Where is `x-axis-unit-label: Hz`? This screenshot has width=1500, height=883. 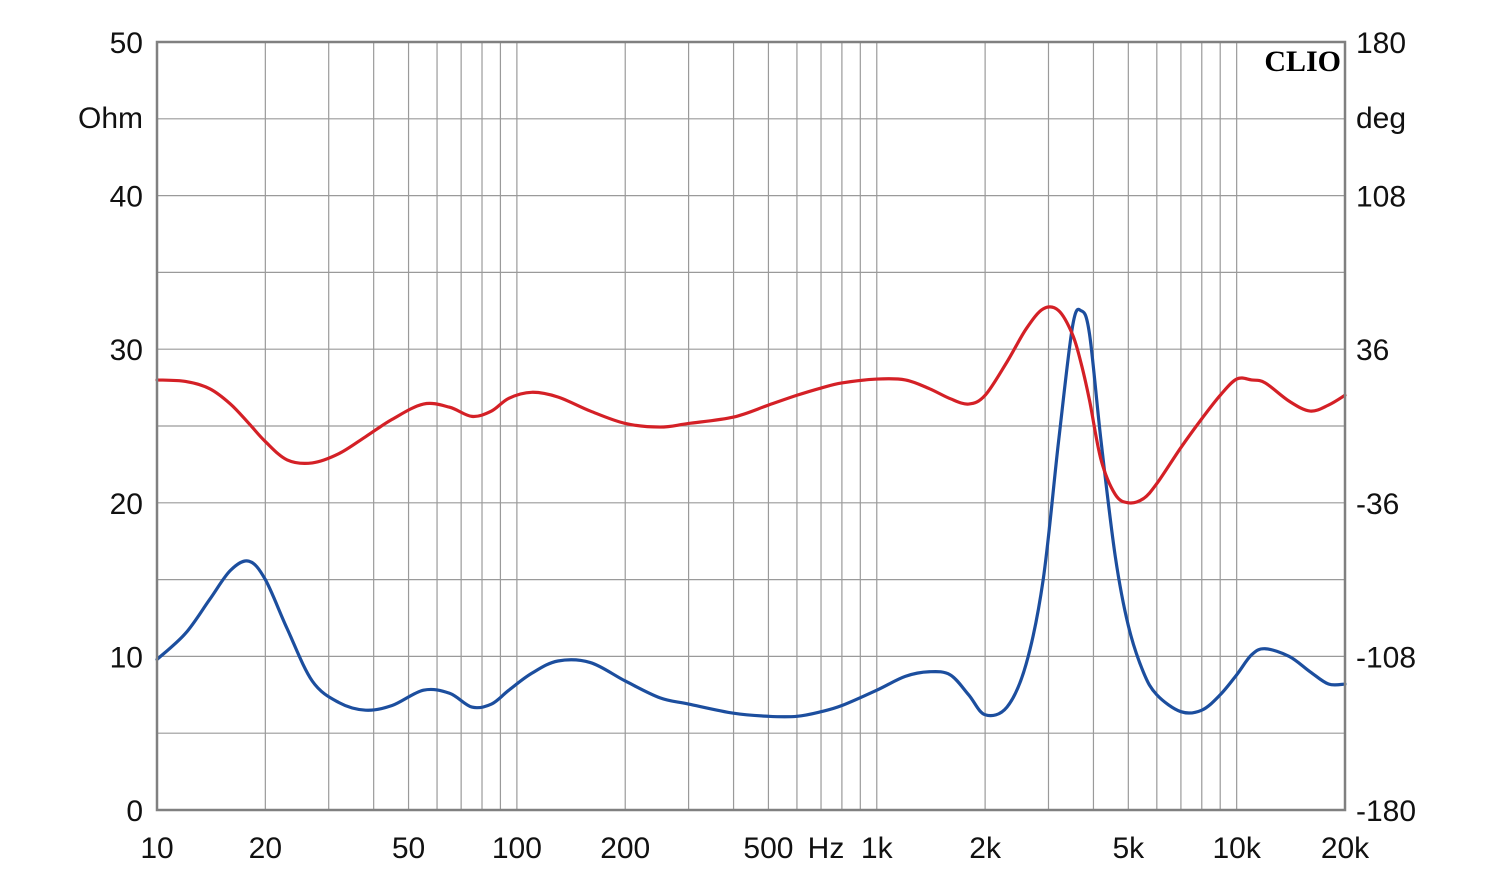
x-axis-unit-label: Hz is located at coordinates (826, 848).